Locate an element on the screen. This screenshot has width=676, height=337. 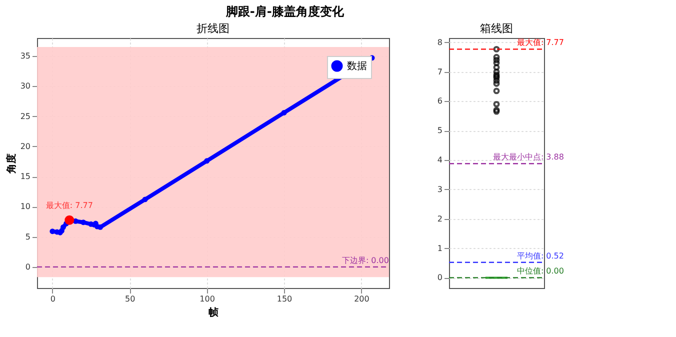
y-tick-label: 7 is located at coordinates (439, 71).